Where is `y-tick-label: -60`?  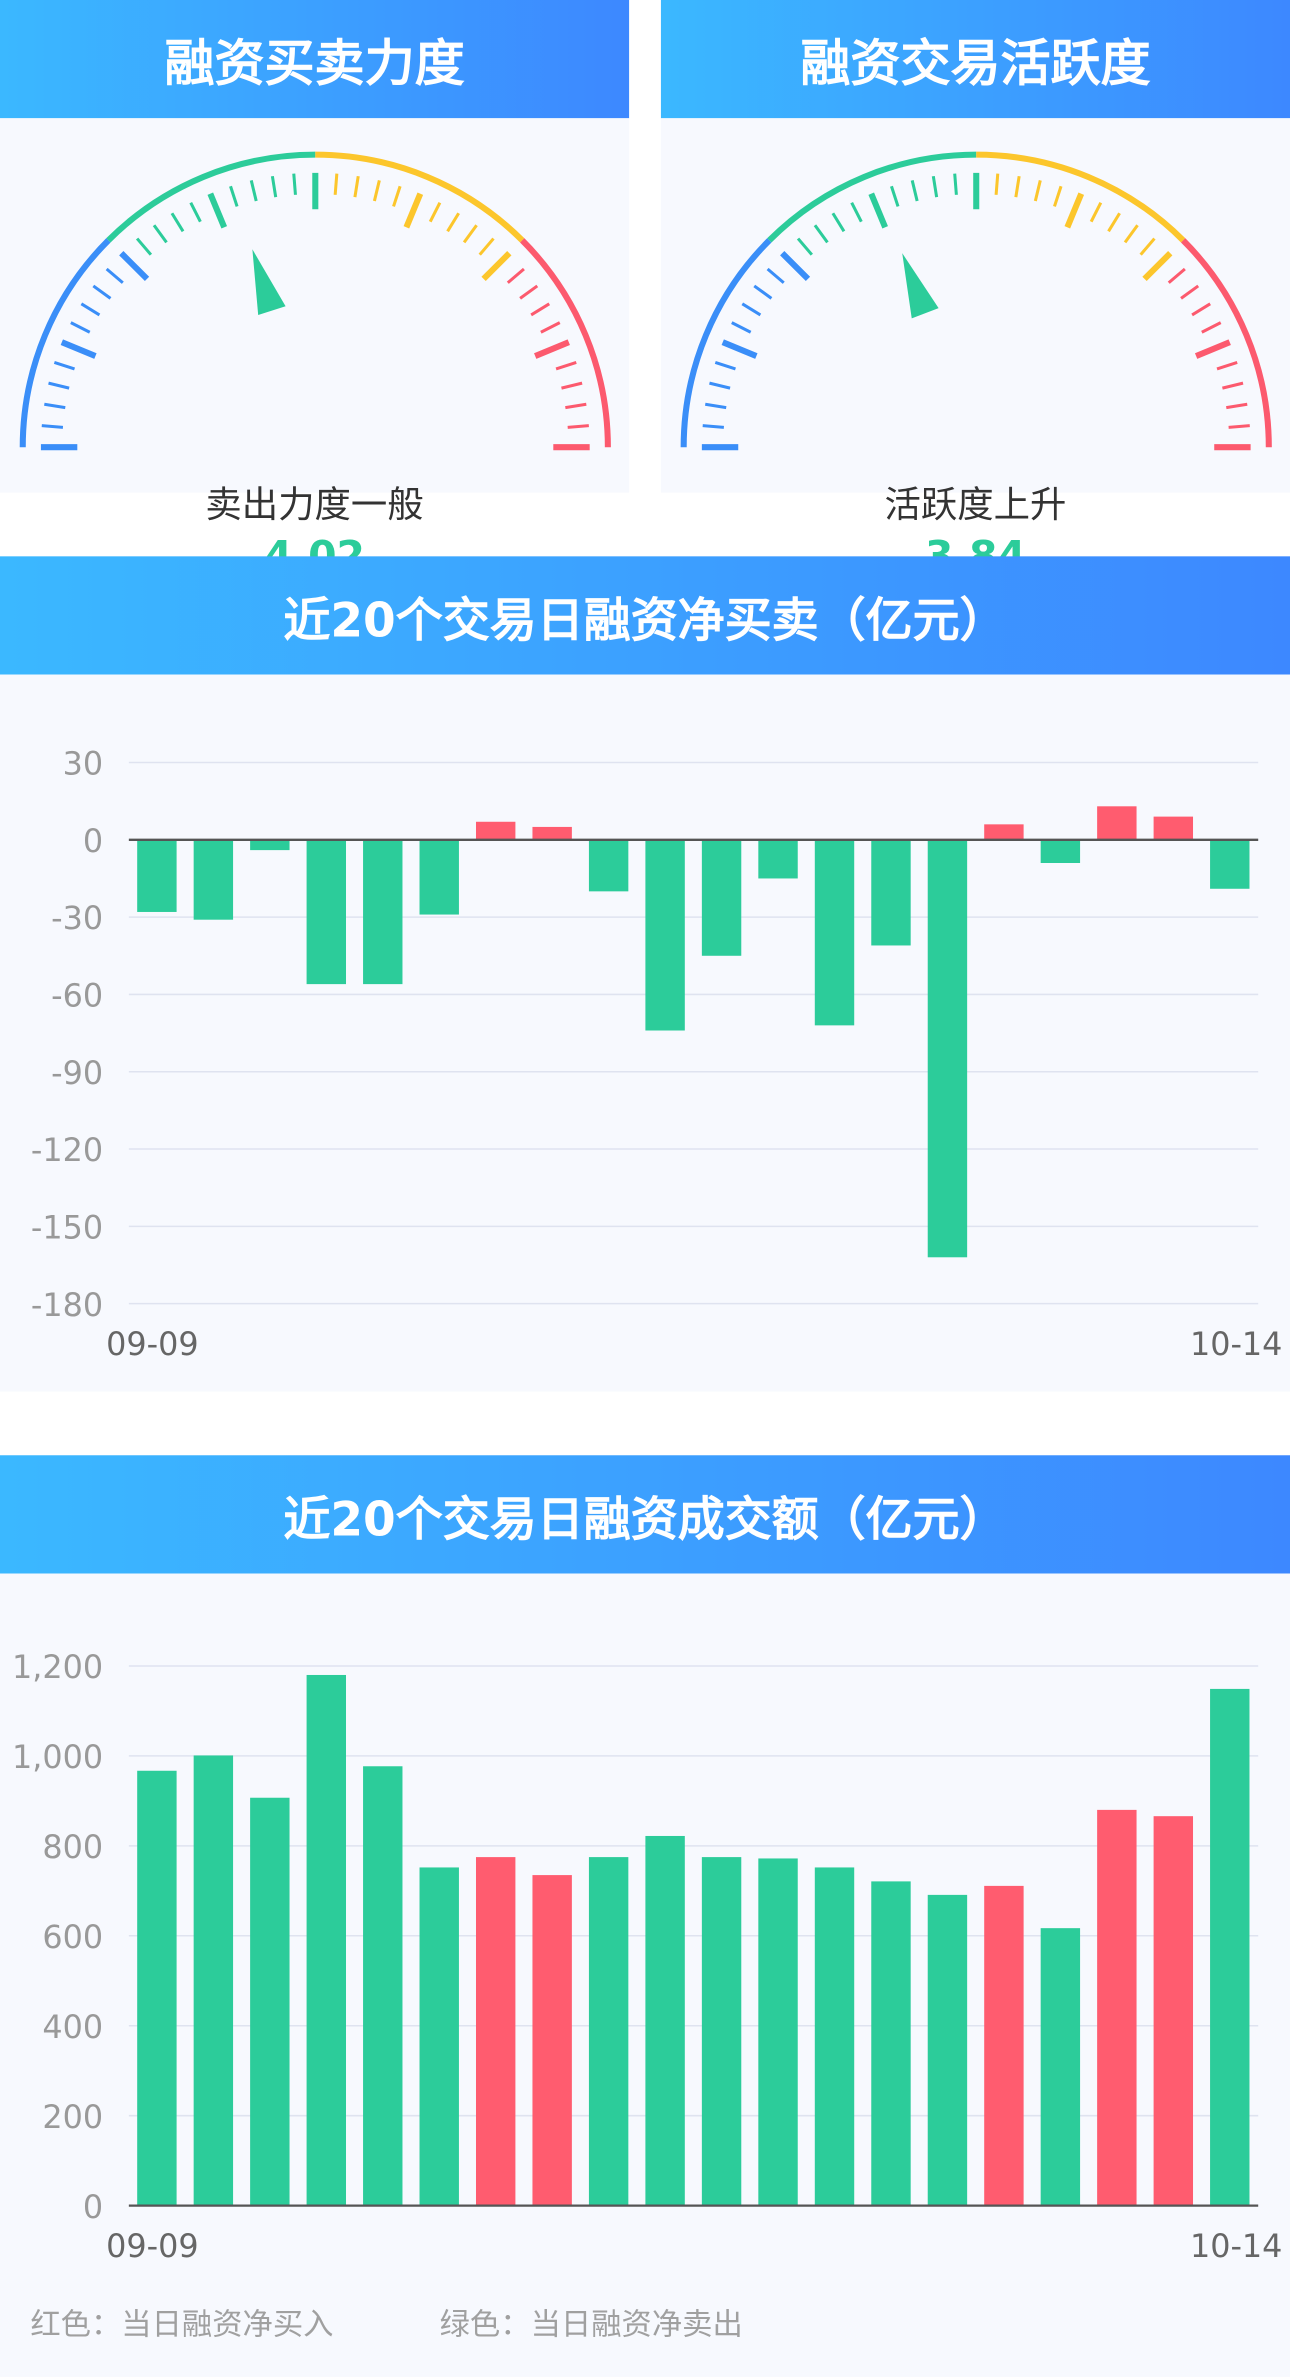
y-tick-label: -60 is located at coordinates (77, 996).